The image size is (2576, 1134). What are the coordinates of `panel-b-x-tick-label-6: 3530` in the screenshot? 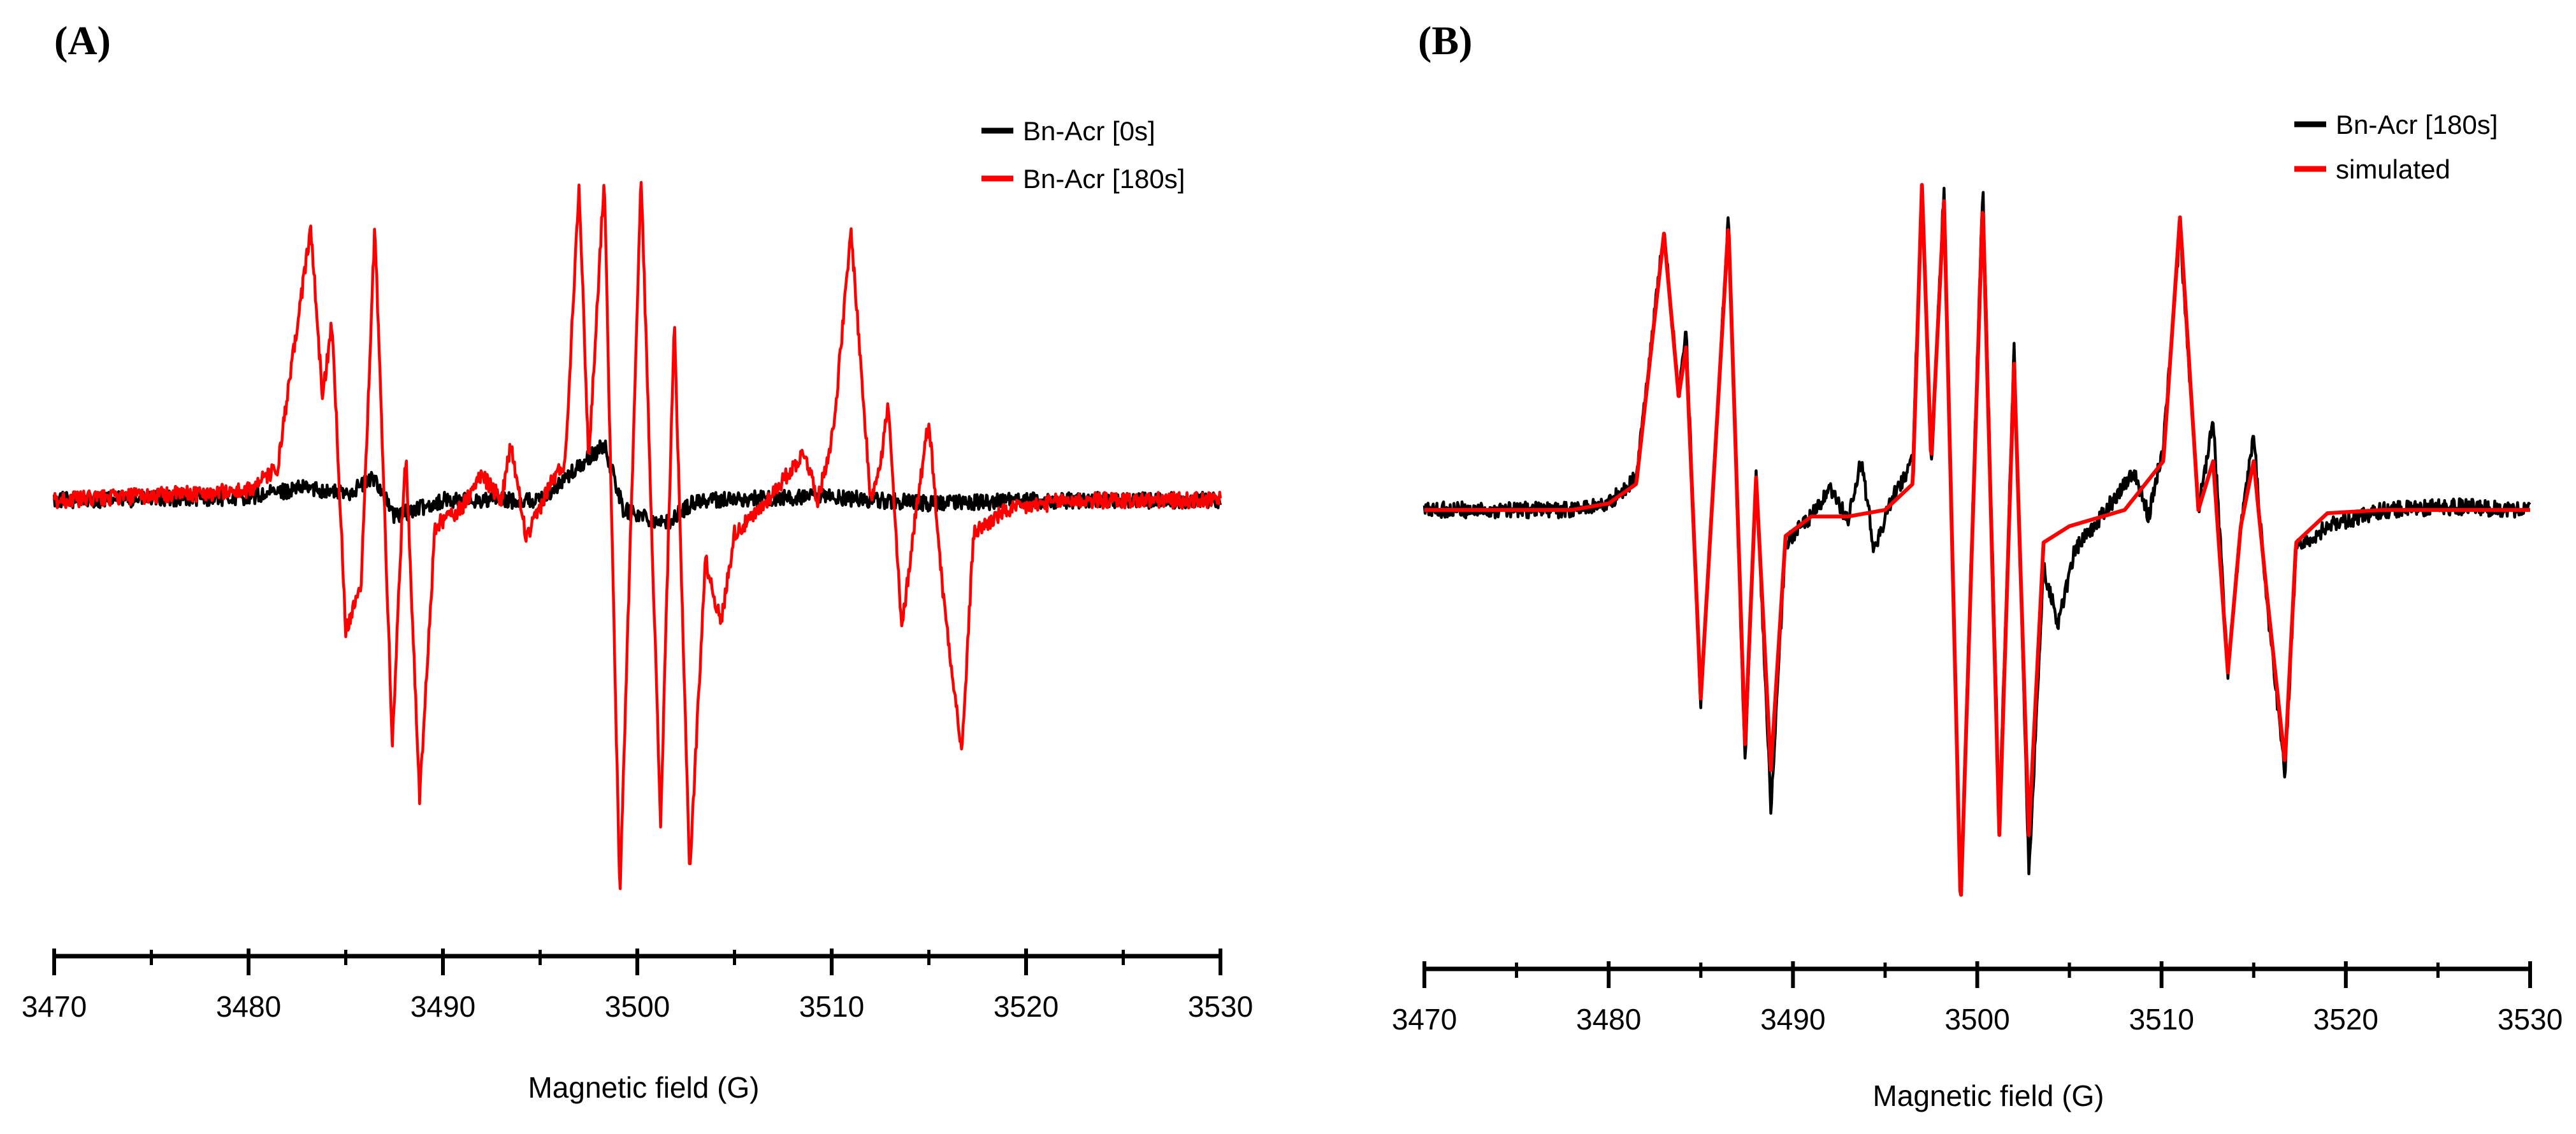 It's located at (2530, 1019).